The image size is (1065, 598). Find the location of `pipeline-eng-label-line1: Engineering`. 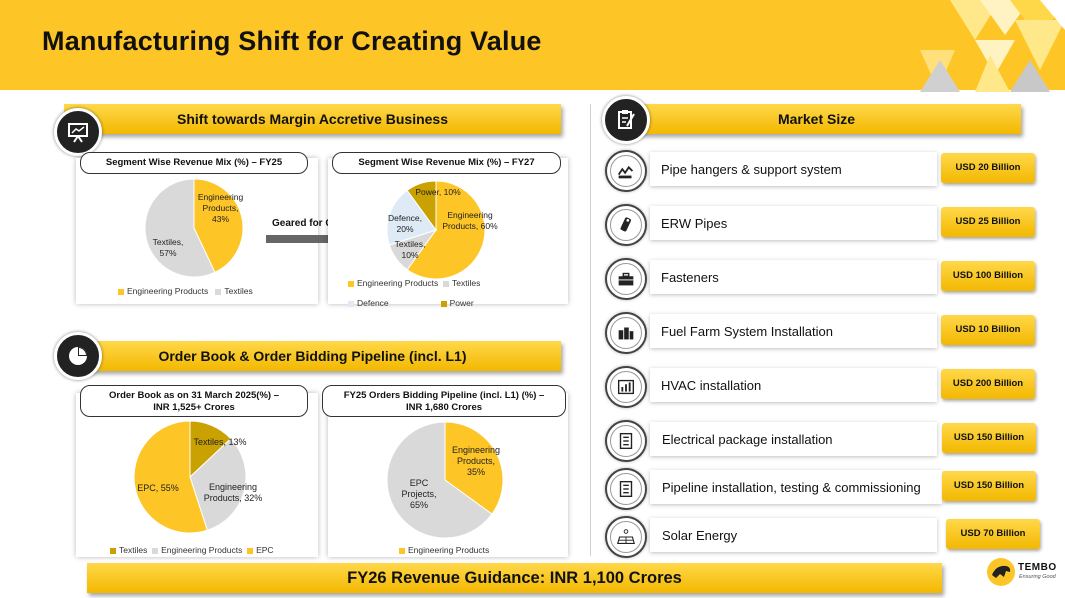

pipeline-eng-label-line1: Engineering is located at coordinates (476, 450).